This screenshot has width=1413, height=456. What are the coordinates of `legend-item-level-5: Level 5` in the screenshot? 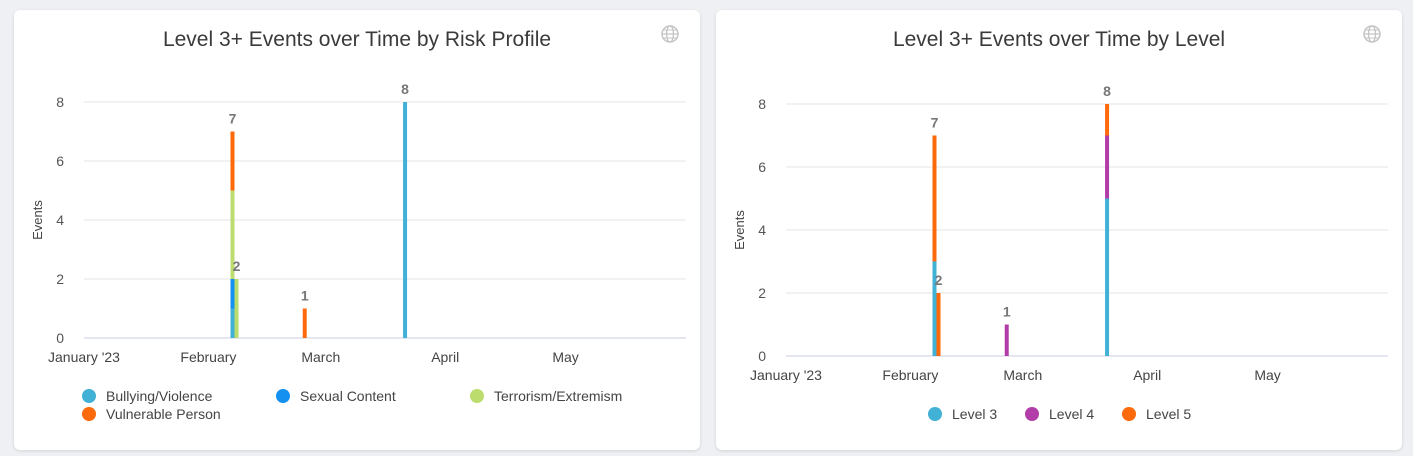 It's located at (1156, 414).